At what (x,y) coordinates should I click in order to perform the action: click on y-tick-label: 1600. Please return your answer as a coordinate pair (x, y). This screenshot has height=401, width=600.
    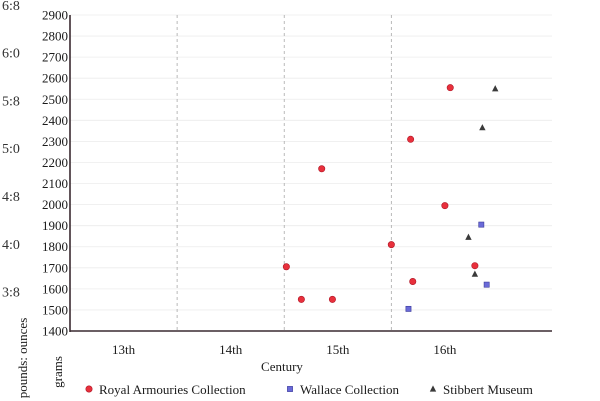
    Looking at the image, I should click on (55, 288).